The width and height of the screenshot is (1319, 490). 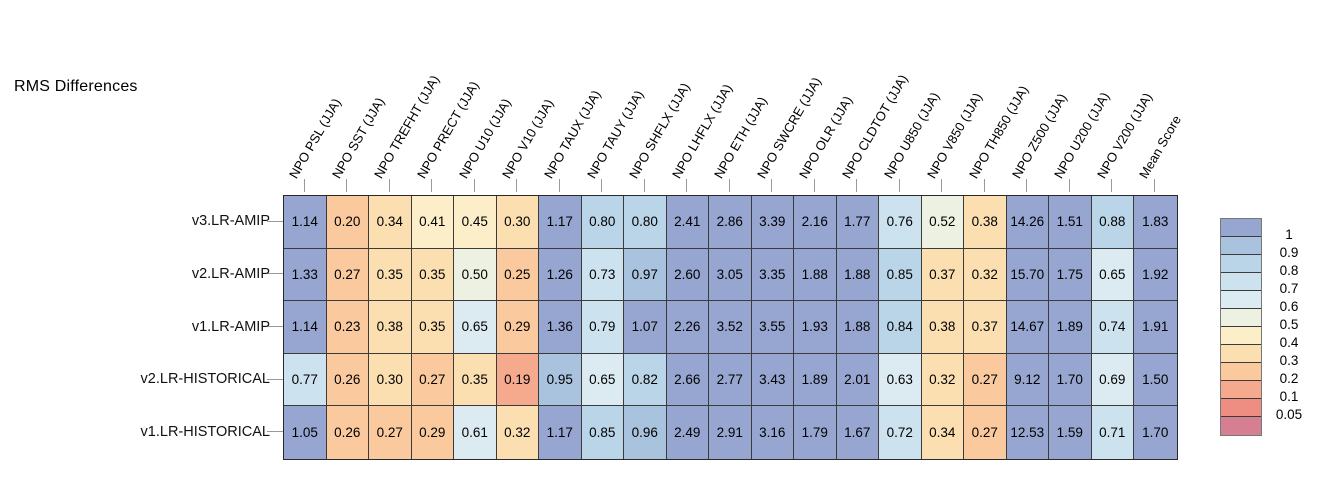 What do you see at coordinates (1155, 327) in the screenshot?
I see `heatmap-cell: 1.91` at bounding box center [1155, 327].